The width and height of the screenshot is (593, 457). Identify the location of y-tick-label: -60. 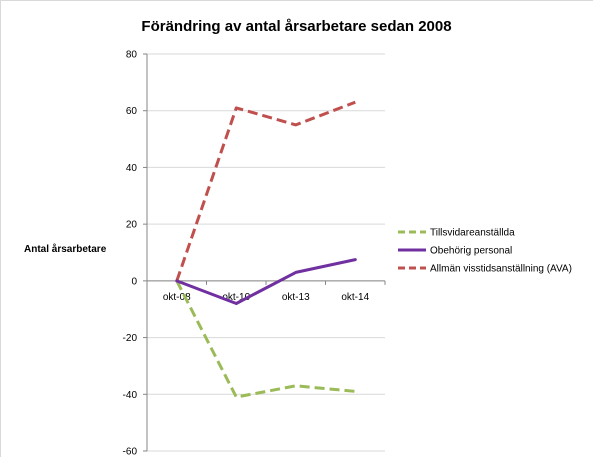
(130, 452).